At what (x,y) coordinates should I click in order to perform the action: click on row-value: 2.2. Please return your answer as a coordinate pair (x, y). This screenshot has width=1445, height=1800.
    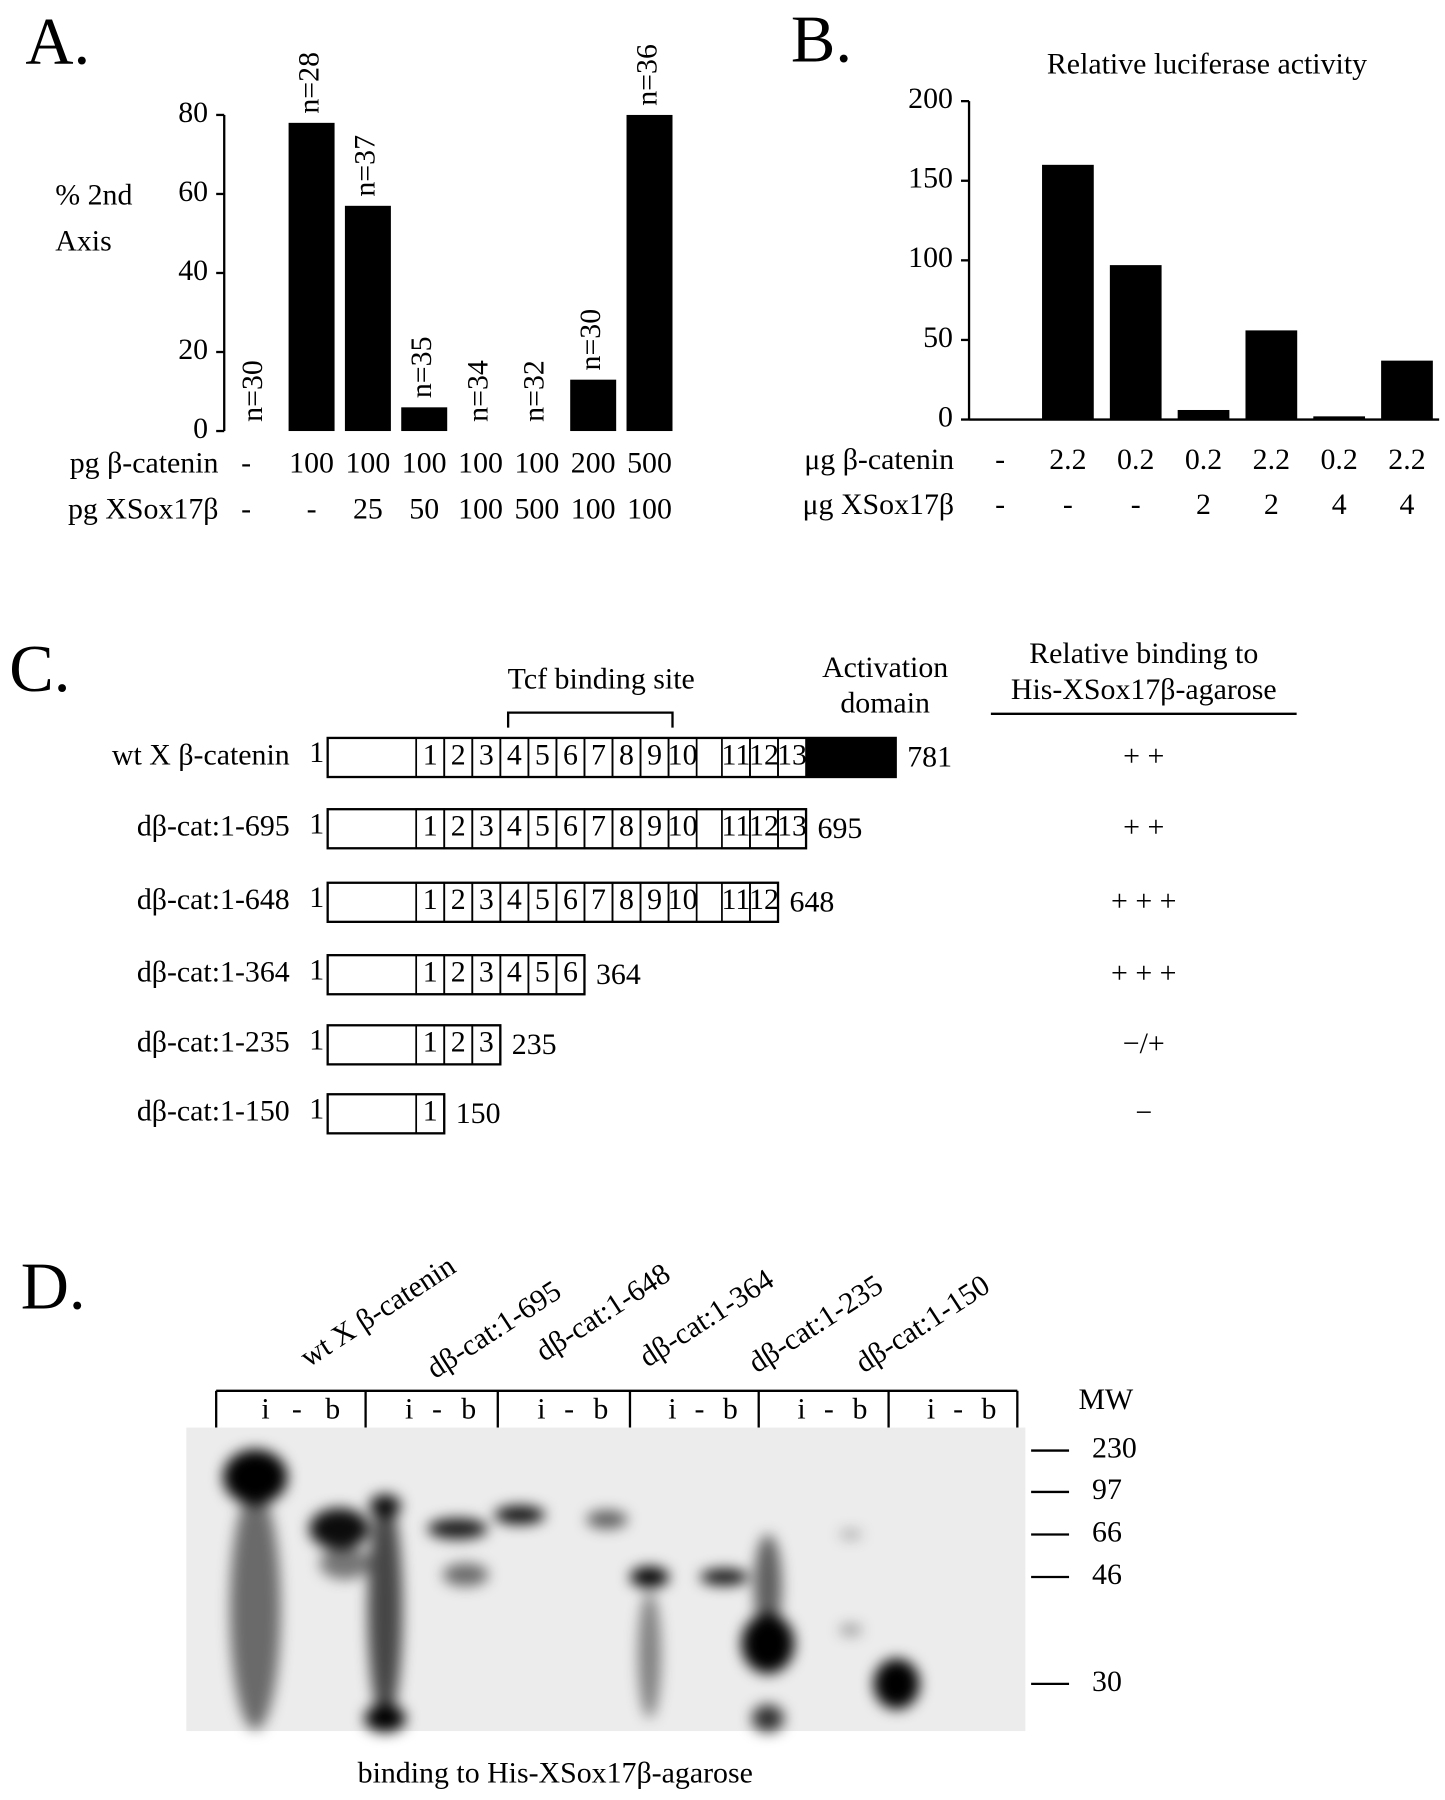
    Looking at the image, I should click on (1406, 459).